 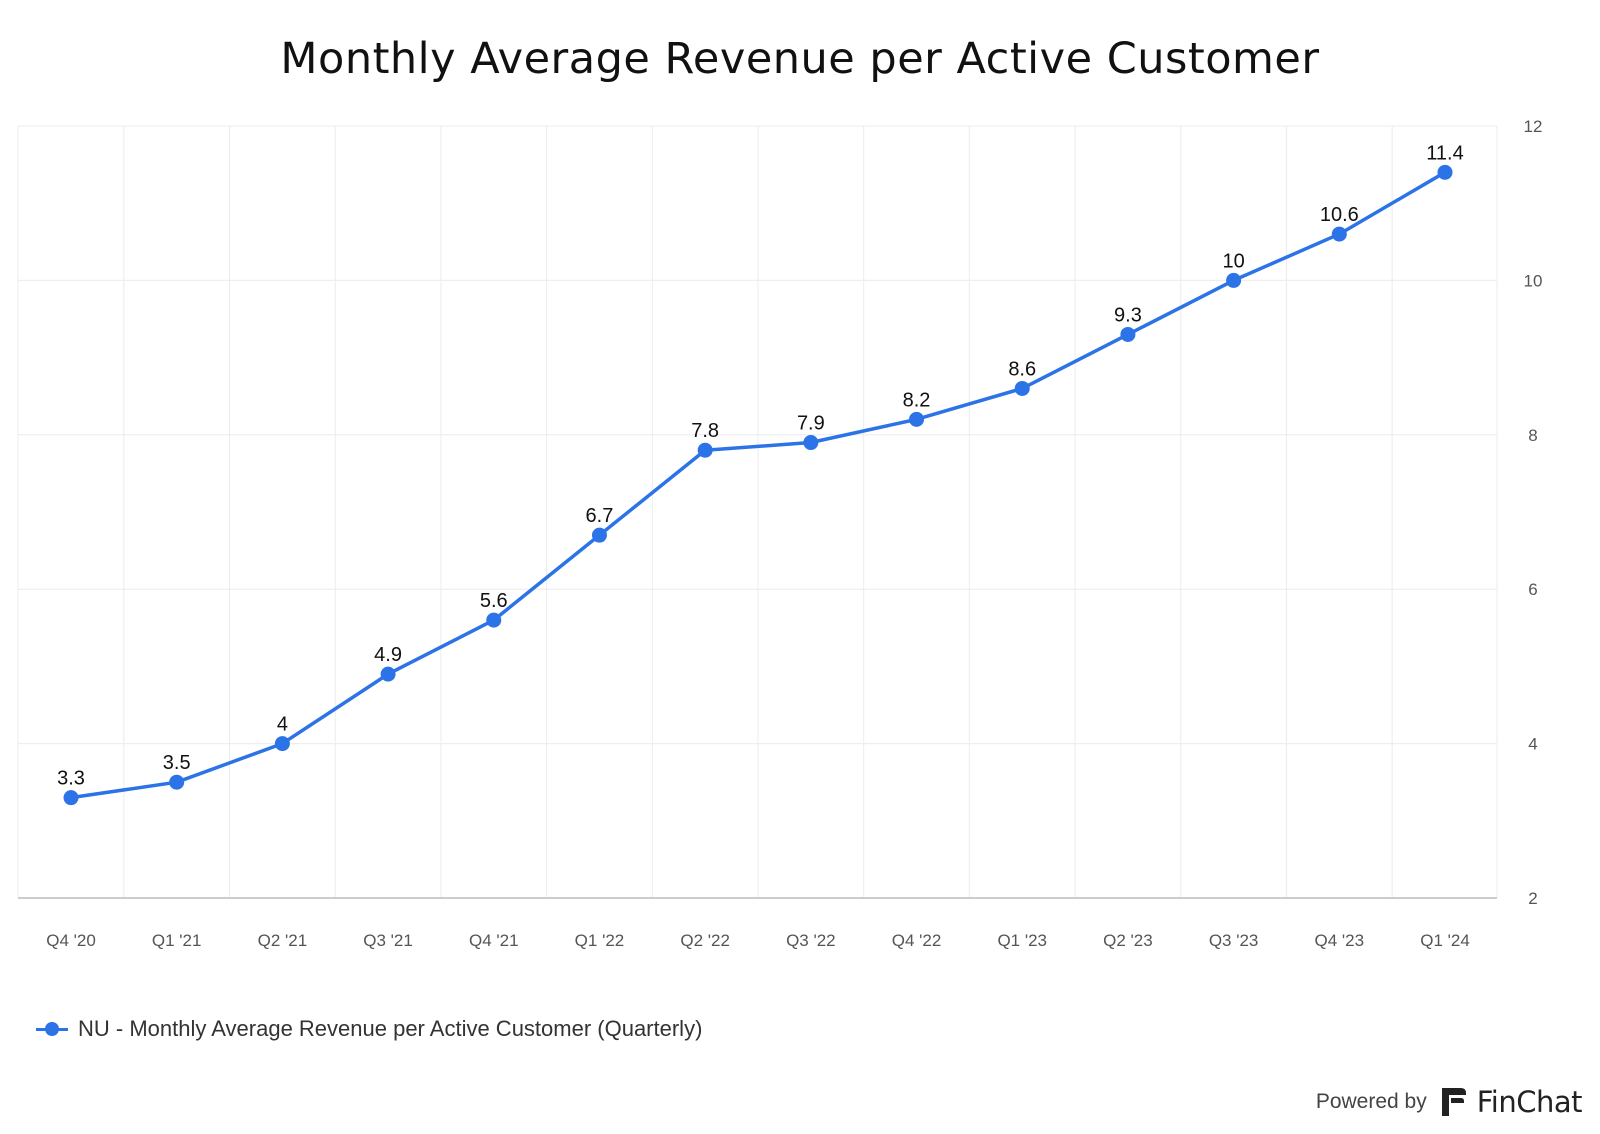 I want to click on x-tick-label: Q2 '21, so click(x=283, y=940).